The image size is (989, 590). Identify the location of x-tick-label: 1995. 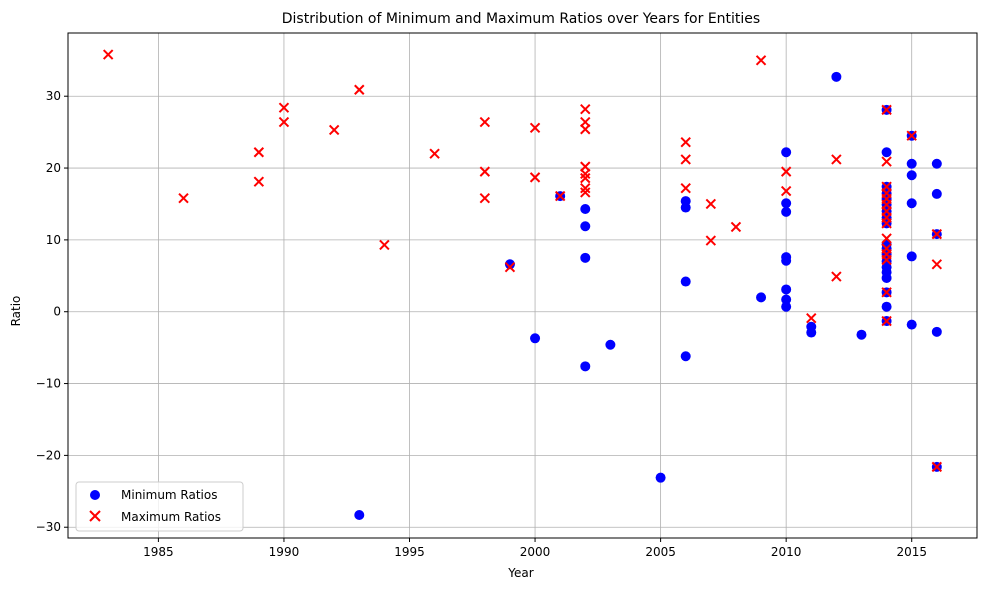
(409, 552).